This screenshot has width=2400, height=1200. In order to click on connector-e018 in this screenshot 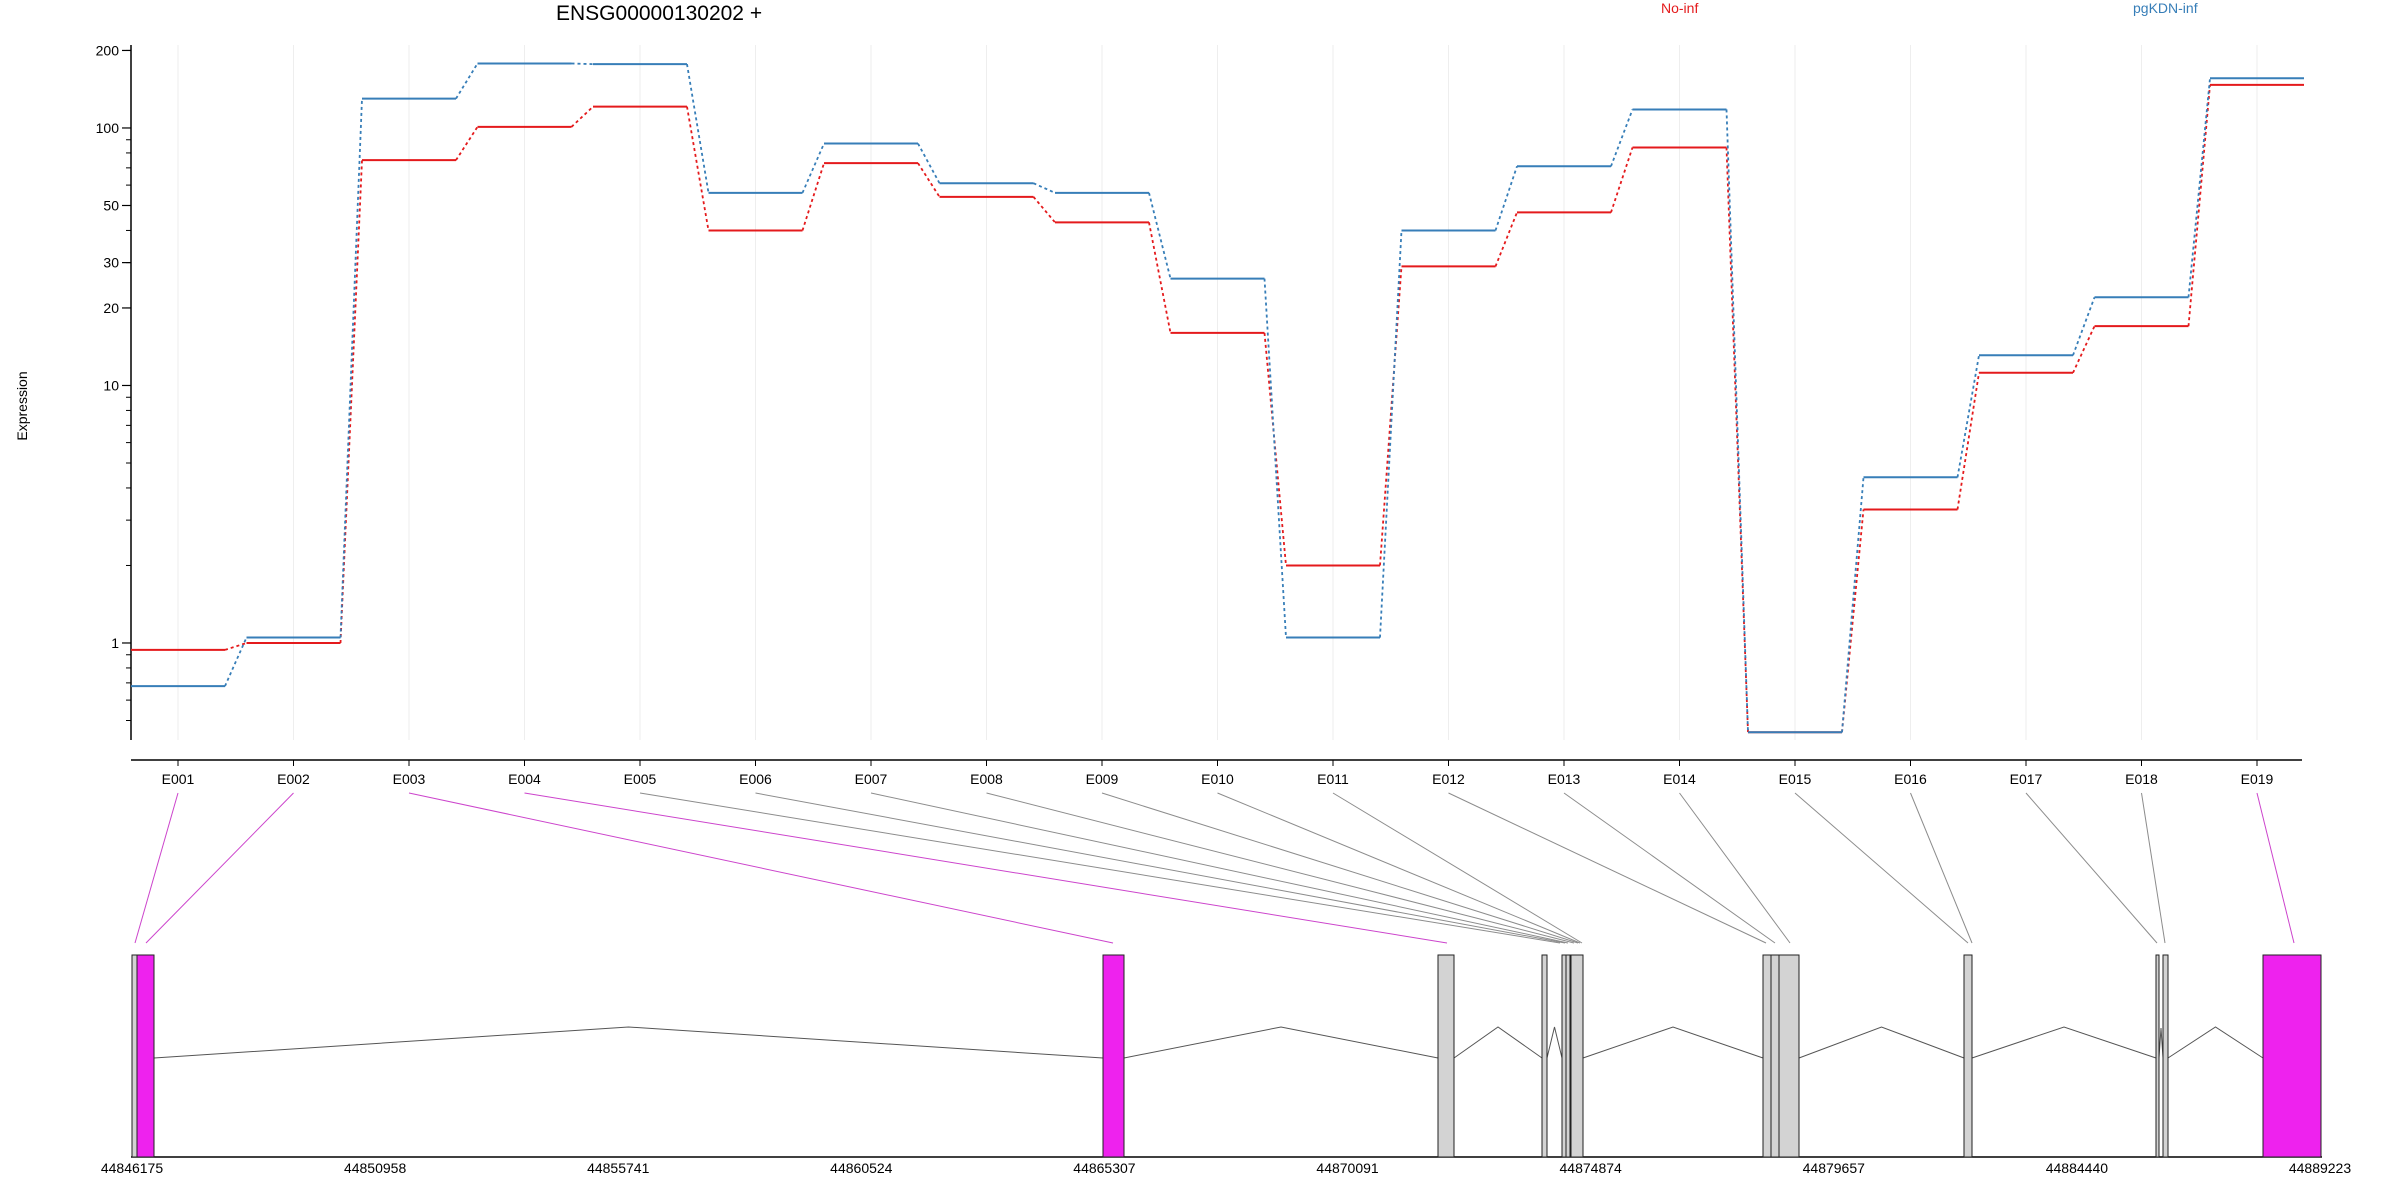, I will do `click(2153, 868)`.